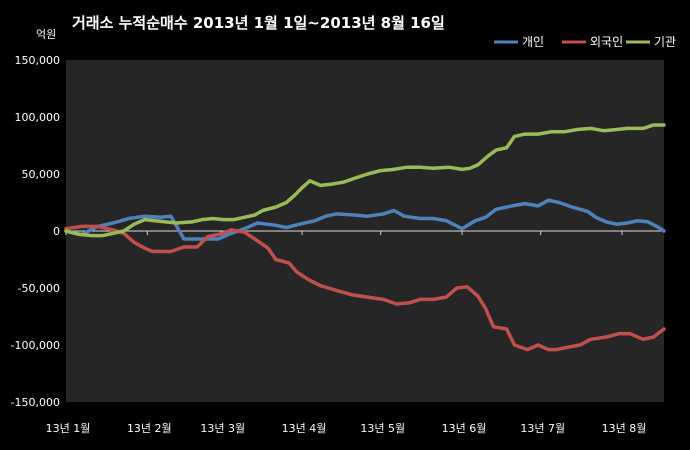 This screenshot has width=690, height=450. I want to click on x-tick-label: 13년 2월, so click(149, 428).